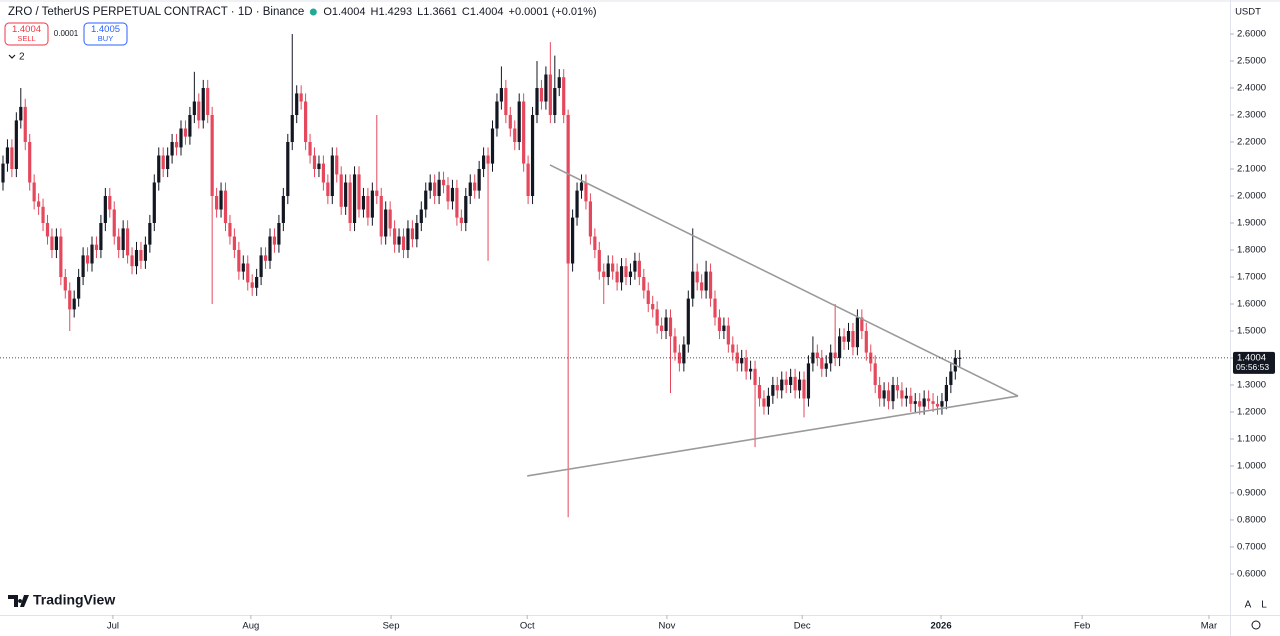  I want to click on logo-icon, so click(18, 601).